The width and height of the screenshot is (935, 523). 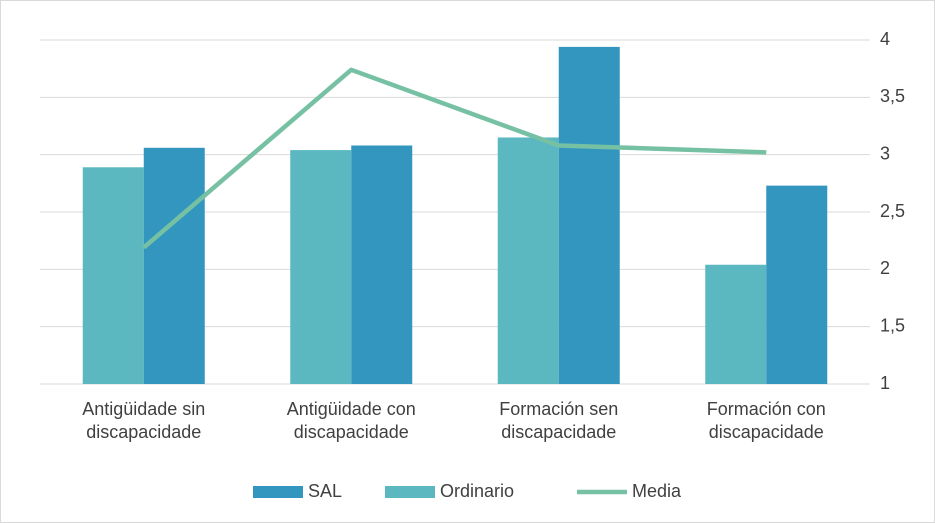 I want to click on y-tick-label: 3,5, so click(x=892, y=96).